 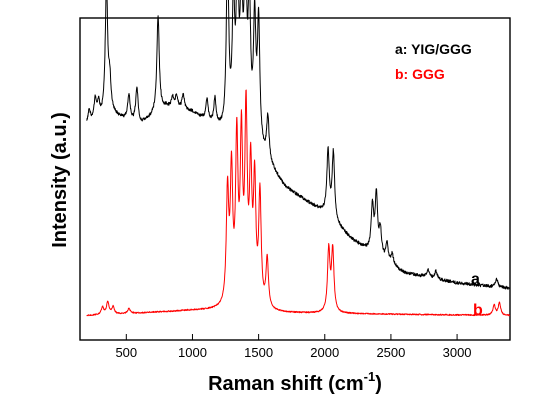 I want to click on x-axis-ticks: 500 1000 1500 2000 2500 3000, so click(x=293, y=347).